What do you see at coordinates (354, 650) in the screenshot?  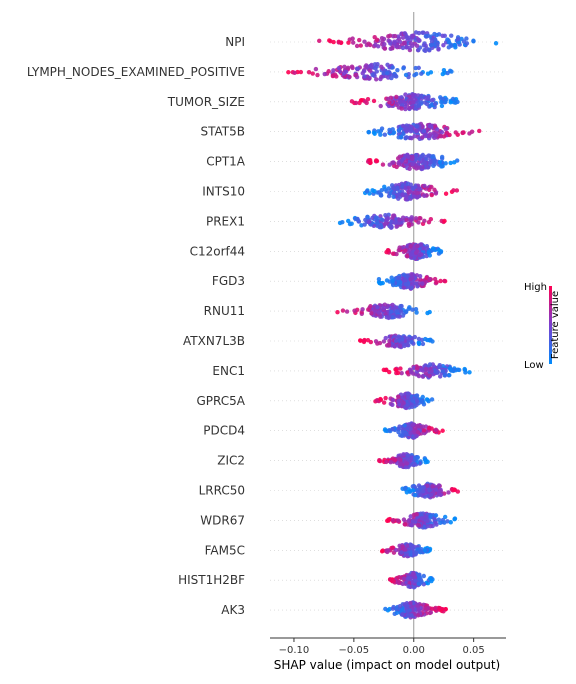 I see `x-tick-label: −0.05` at bounding box center [354, 650].